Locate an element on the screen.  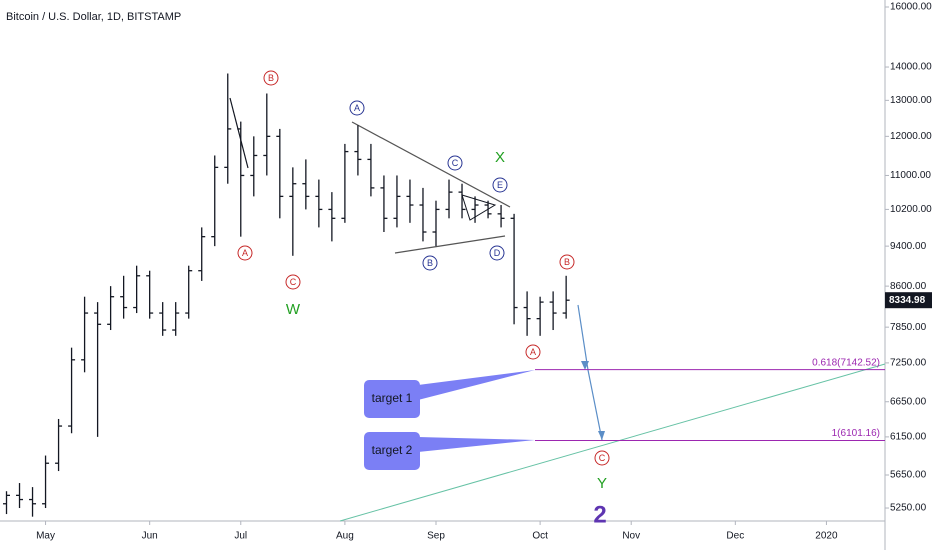
y-tick-label: 11000.00 is located at coordinates (910, 175).